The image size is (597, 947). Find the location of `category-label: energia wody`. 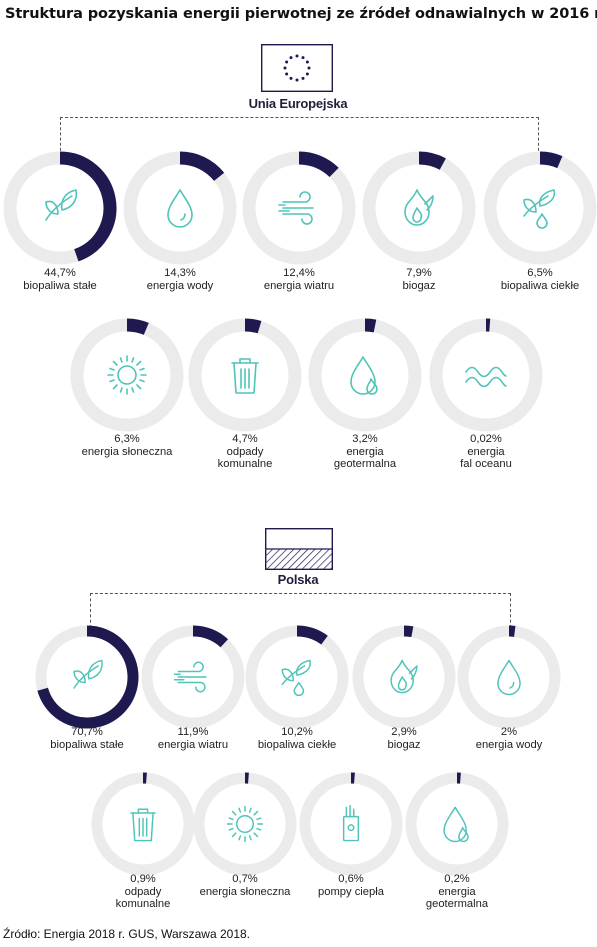

category-label: energia wody is located at coordinates (509, 744).